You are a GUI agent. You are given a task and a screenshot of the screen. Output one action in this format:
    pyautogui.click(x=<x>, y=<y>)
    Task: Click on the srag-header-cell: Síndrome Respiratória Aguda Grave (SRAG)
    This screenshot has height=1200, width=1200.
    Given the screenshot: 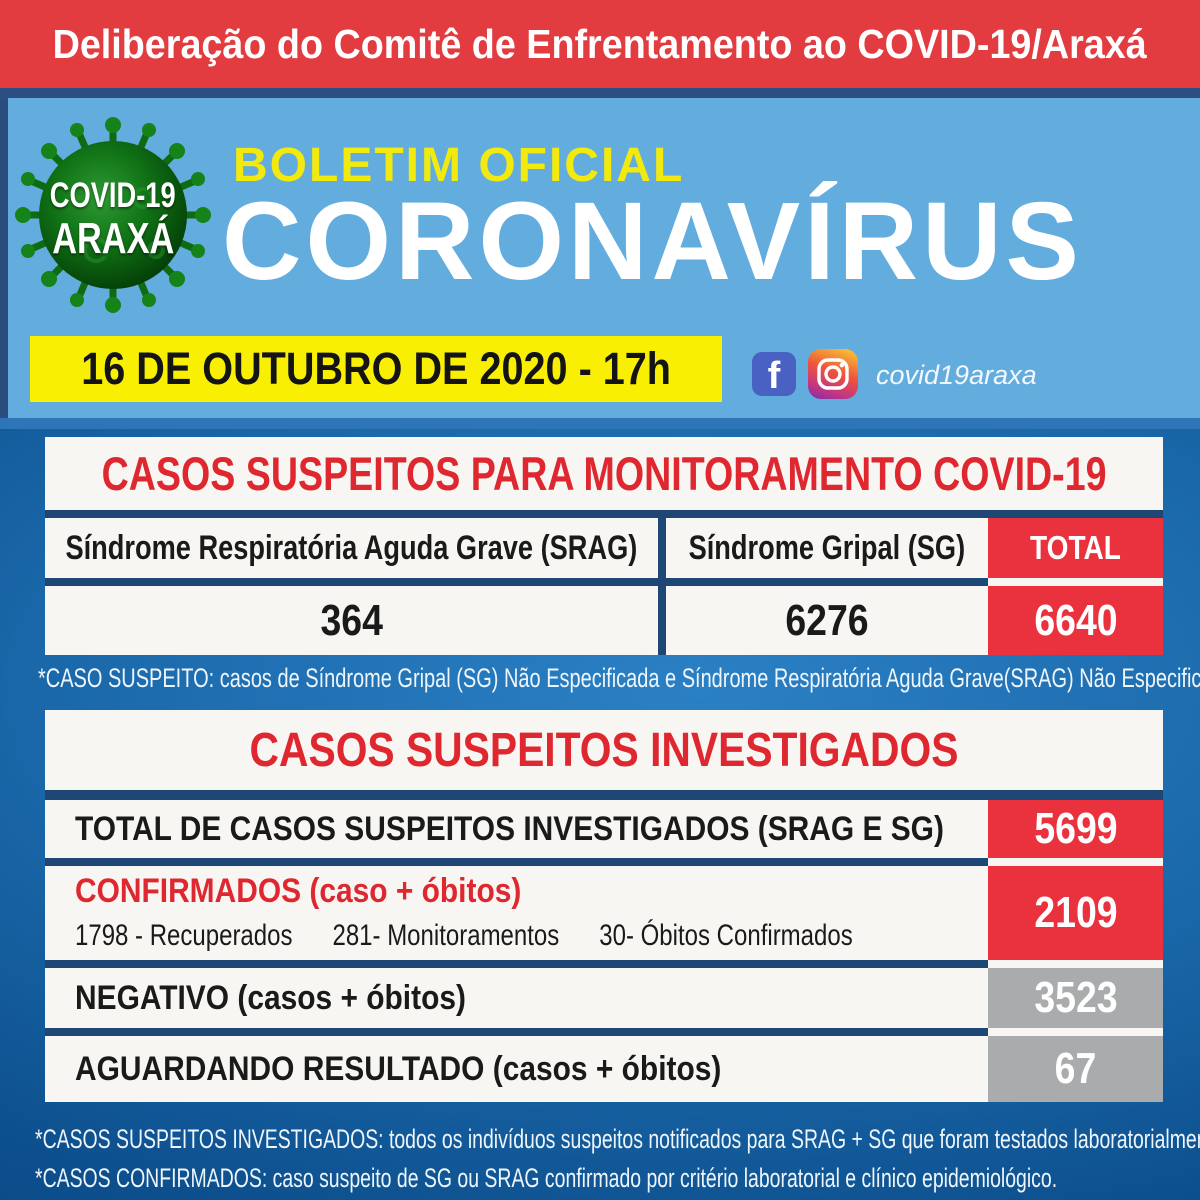 What is the action you would take?
    pyautogui.click(x=351, y=548)
    